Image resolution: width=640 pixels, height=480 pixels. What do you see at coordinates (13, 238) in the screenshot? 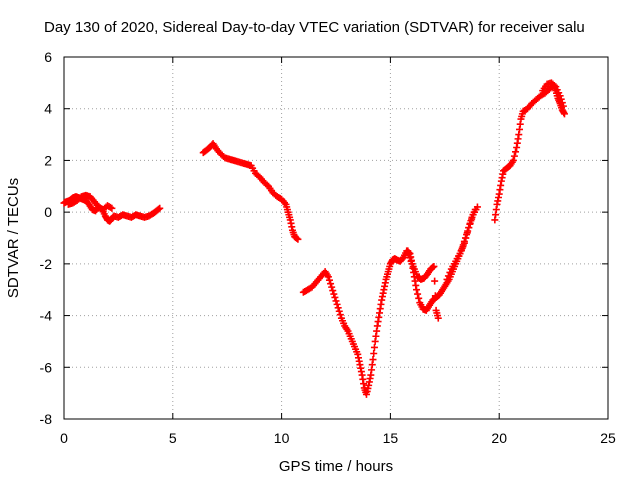
I see `y-axis-label: SDTVAR / TECUs` at bounding box center [13, 238].